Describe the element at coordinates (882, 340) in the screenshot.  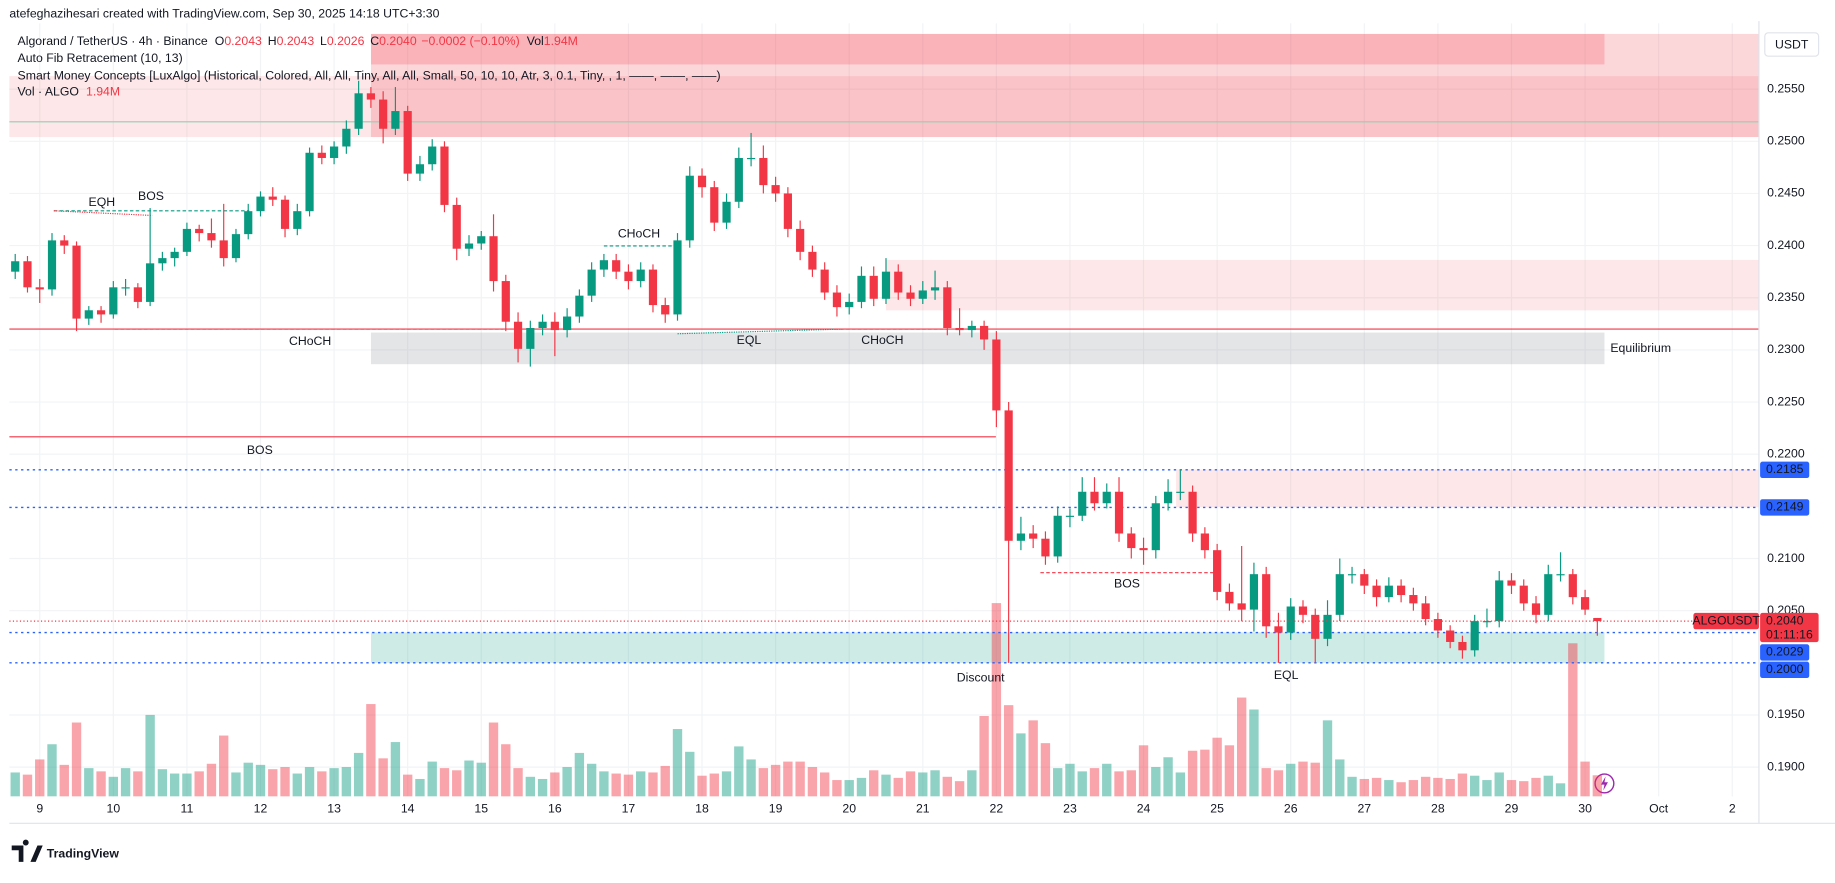
I see `annotation: CHoCH` at that location.